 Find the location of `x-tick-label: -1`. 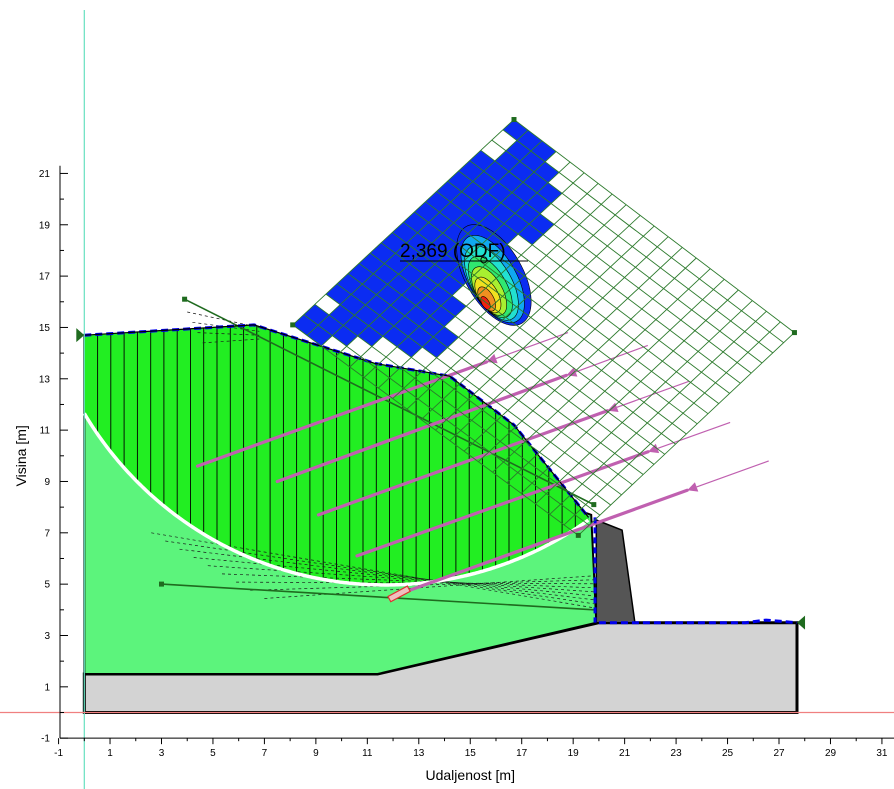

x-tick-label: -1 is located at coordinates (58, 753).